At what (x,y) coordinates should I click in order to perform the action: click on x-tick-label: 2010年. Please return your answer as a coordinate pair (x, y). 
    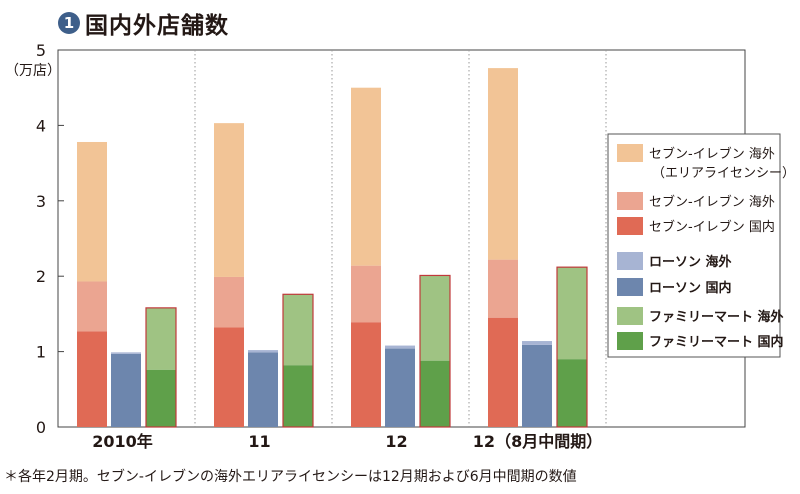
    Looking at the image, I should click on (122, 441).